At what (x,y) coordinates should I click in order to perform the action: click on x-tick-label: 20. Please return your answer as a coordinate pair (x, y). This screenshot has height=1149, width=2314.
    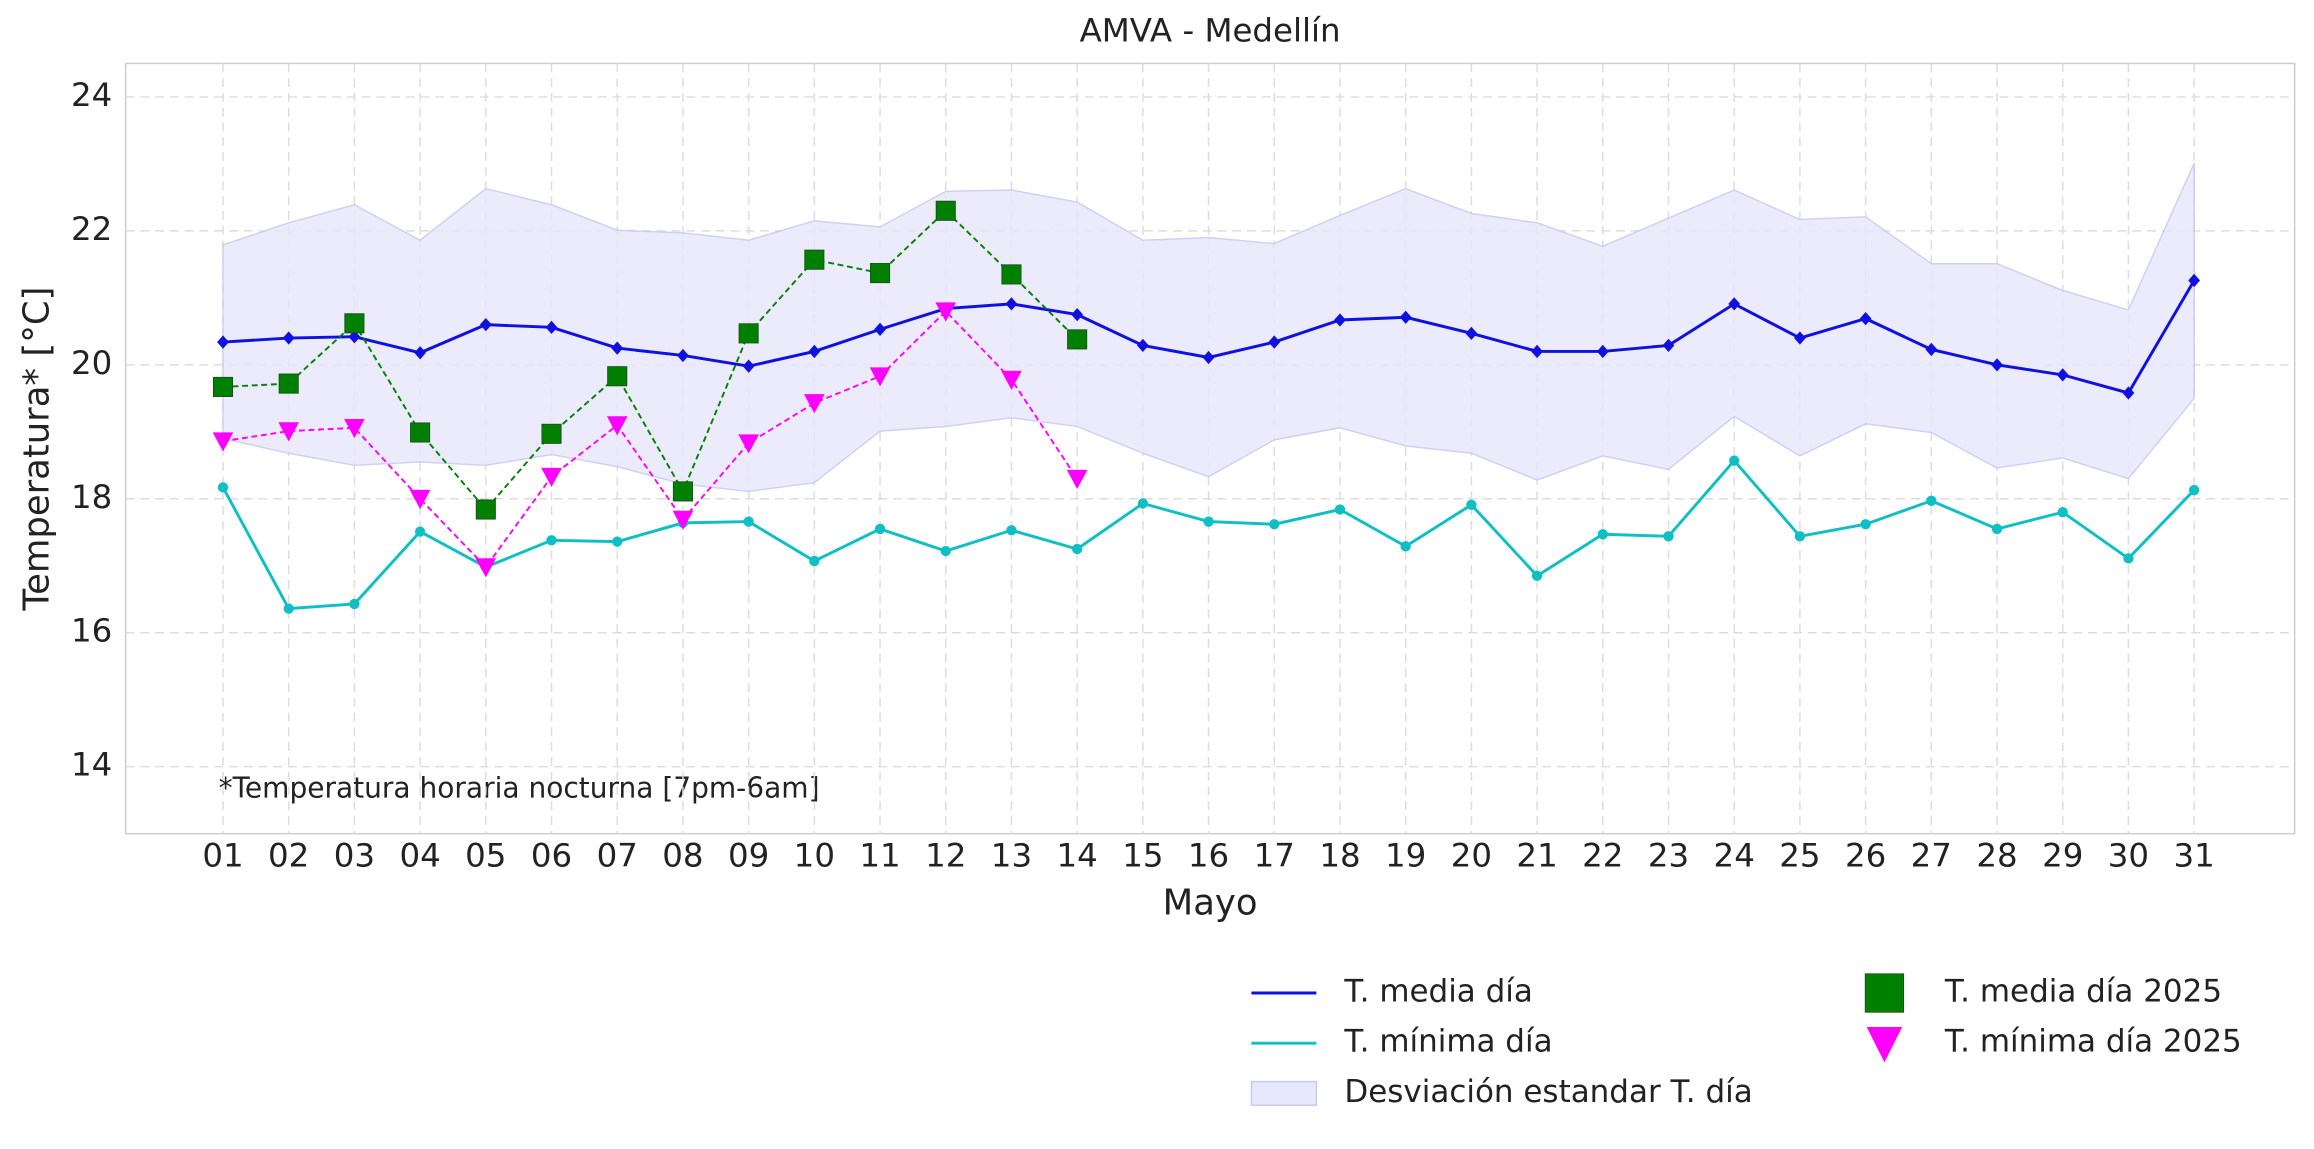
    Looking at the image, I should click on (1471, 855).